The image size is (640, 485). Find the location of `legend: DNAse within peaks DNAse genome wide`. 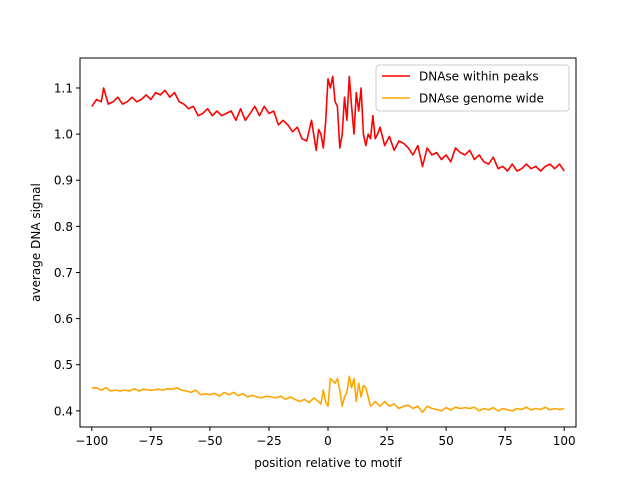

legend: DNAse within peaks DNAse genome wide is located at coordinates (472, 88).